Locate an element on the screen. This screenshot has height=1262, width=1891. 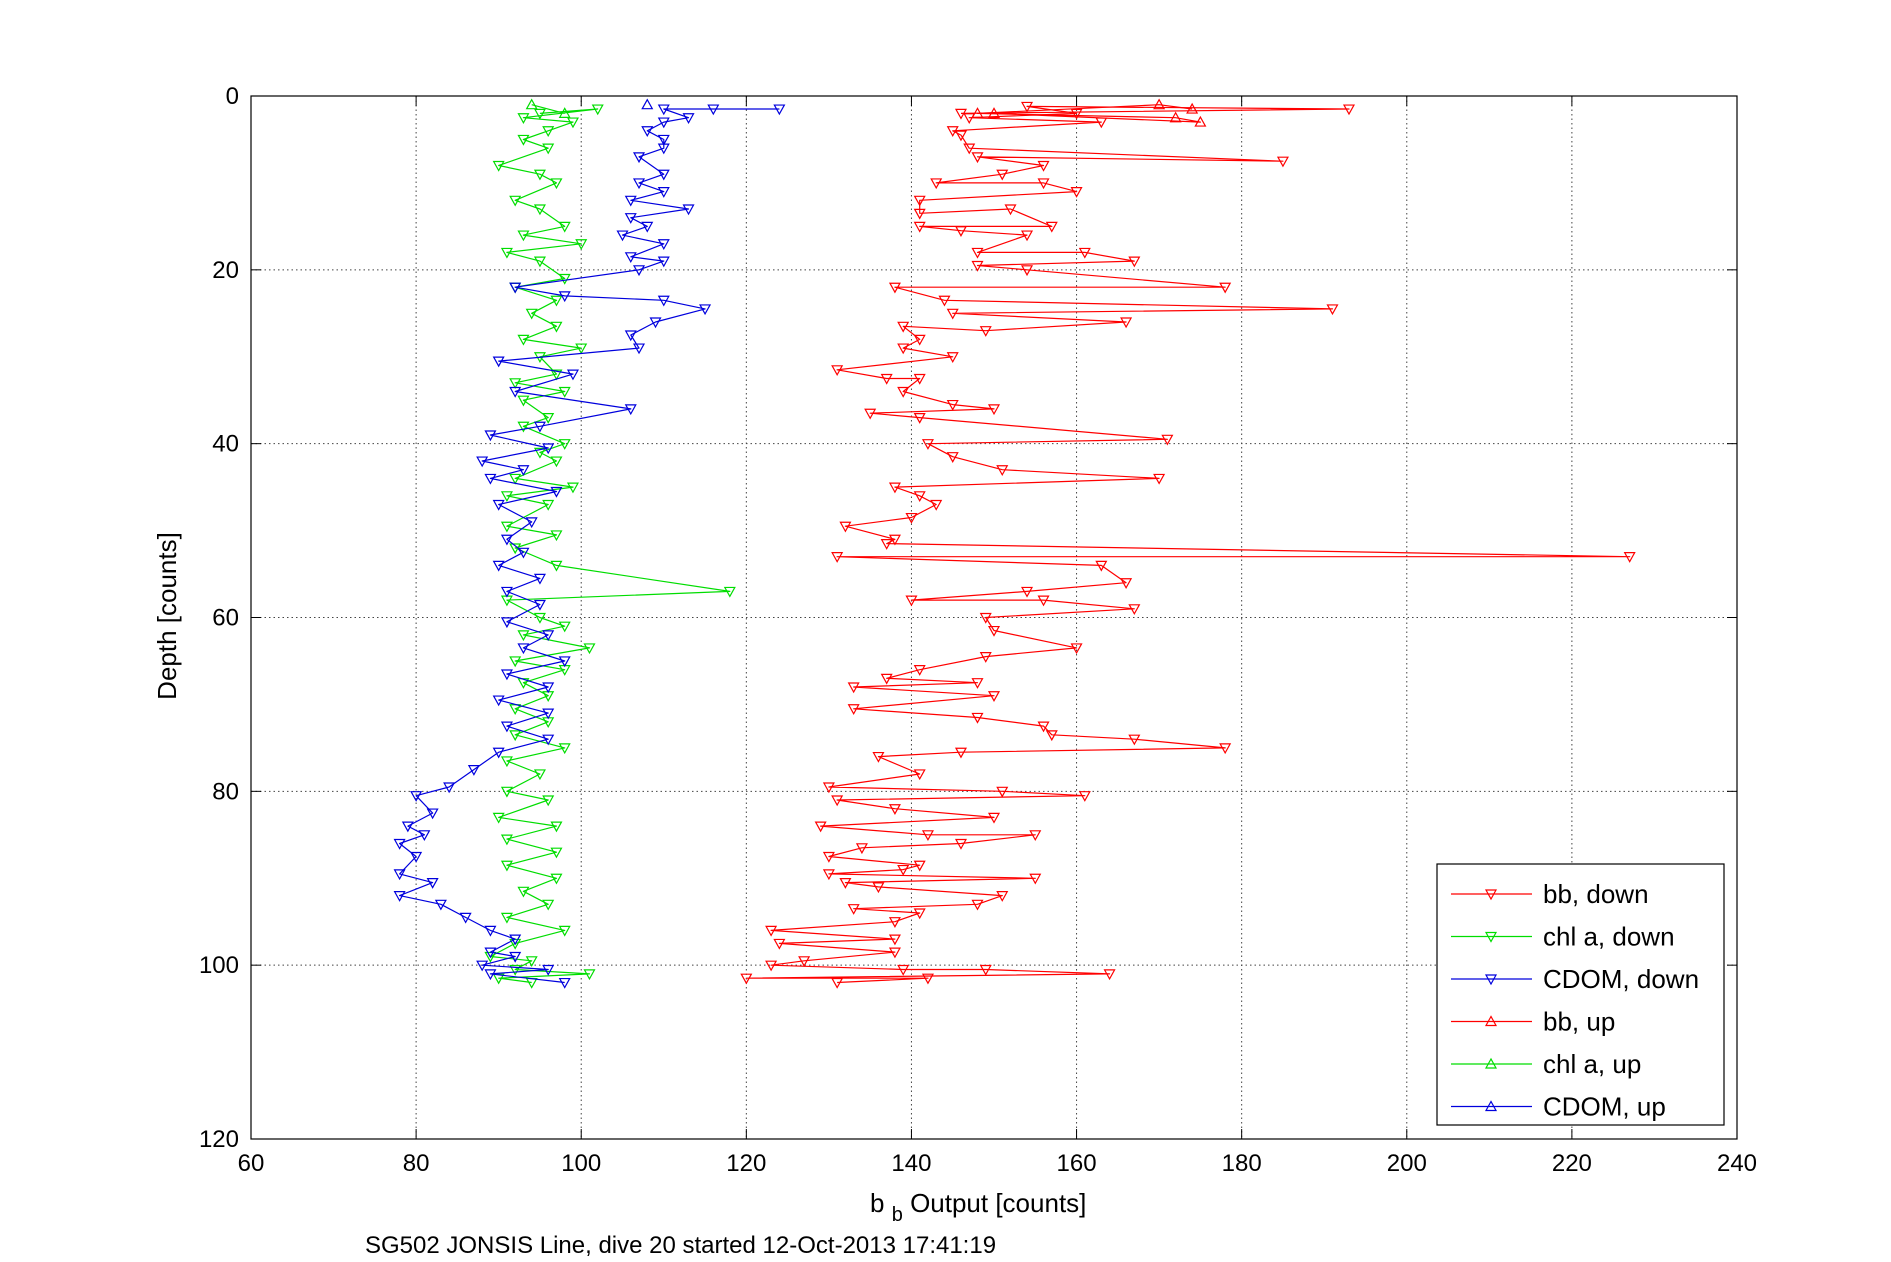
x-tick-label: 160 is located at coordinates (1077, 1163).